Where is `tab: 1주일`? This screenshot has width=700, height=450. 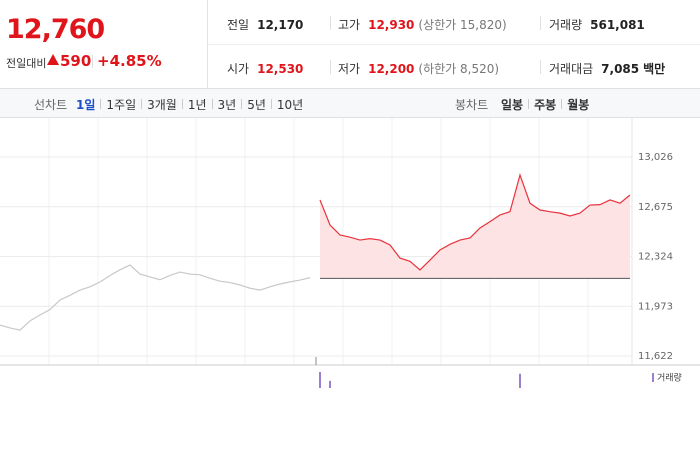
tab: 1주일 is located at coordinates (121, 105).